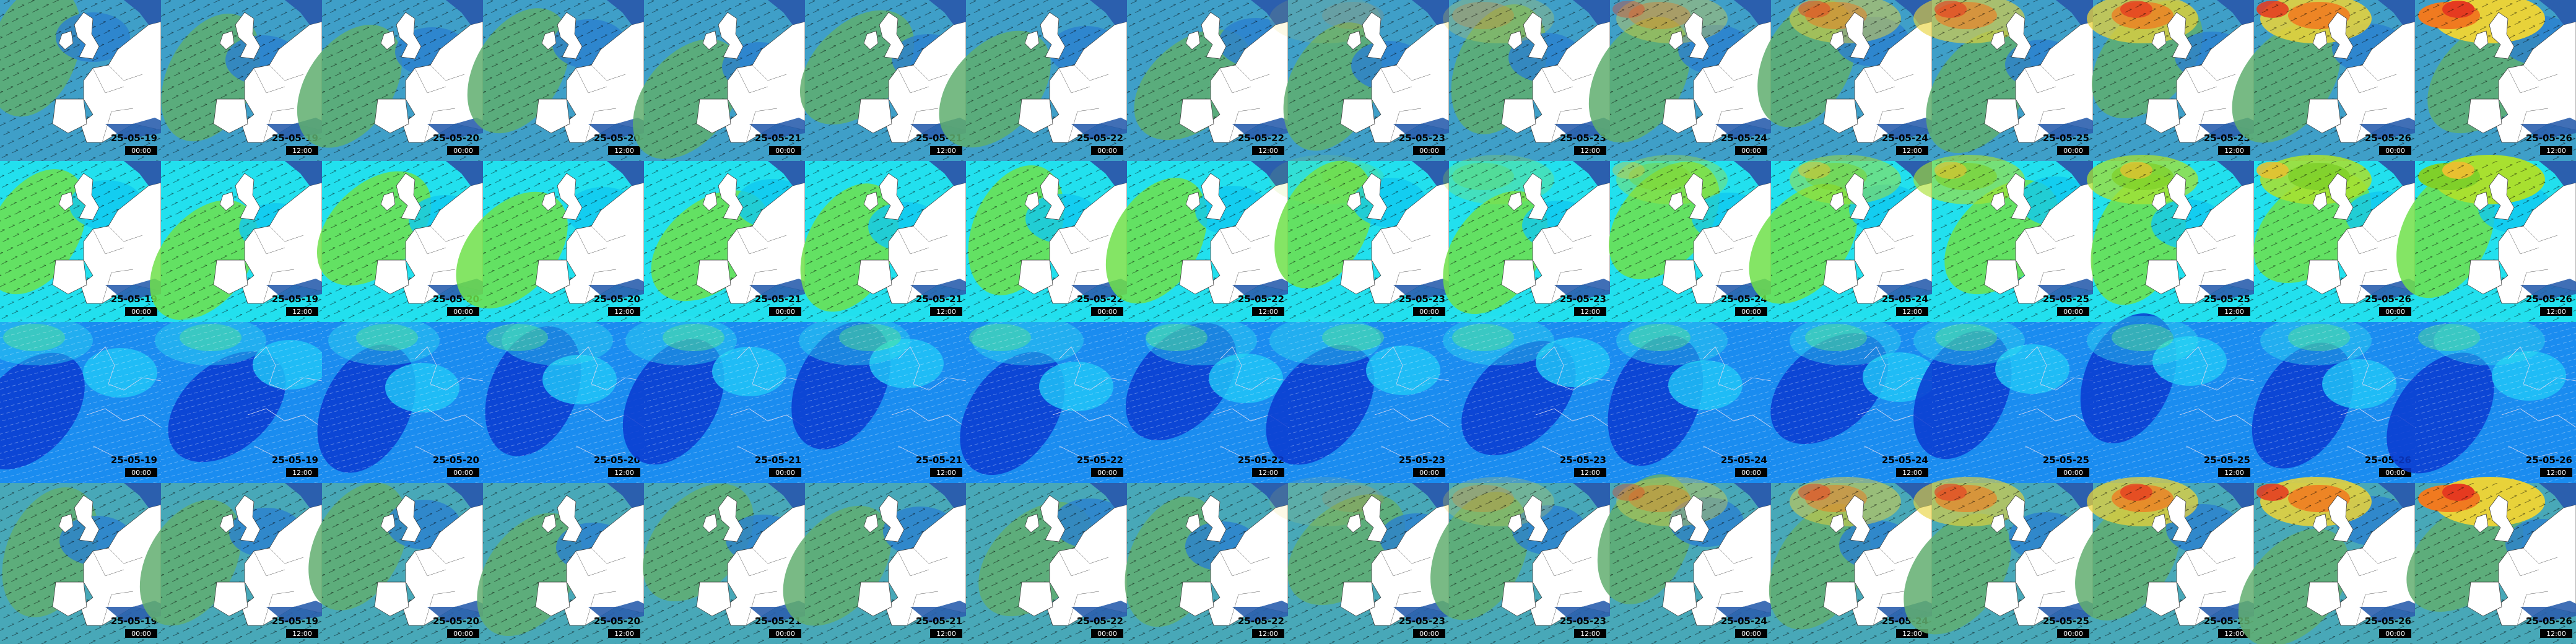 The image size is (2576, 644). I want to click on coastline, so click(285, 402).